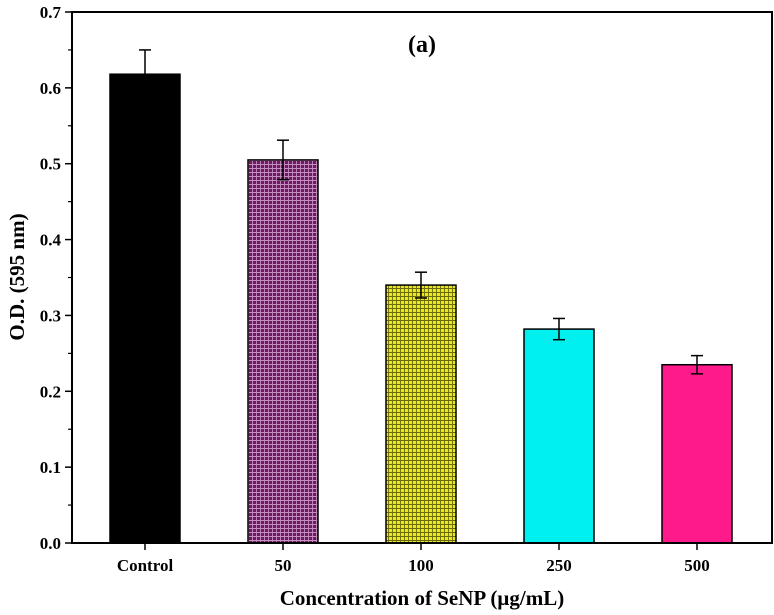 This screenshot has height=615, width=774. Describe the element at coordinates (283, 565) in the screenshot. I see `x-tick-label: 50` at that location.